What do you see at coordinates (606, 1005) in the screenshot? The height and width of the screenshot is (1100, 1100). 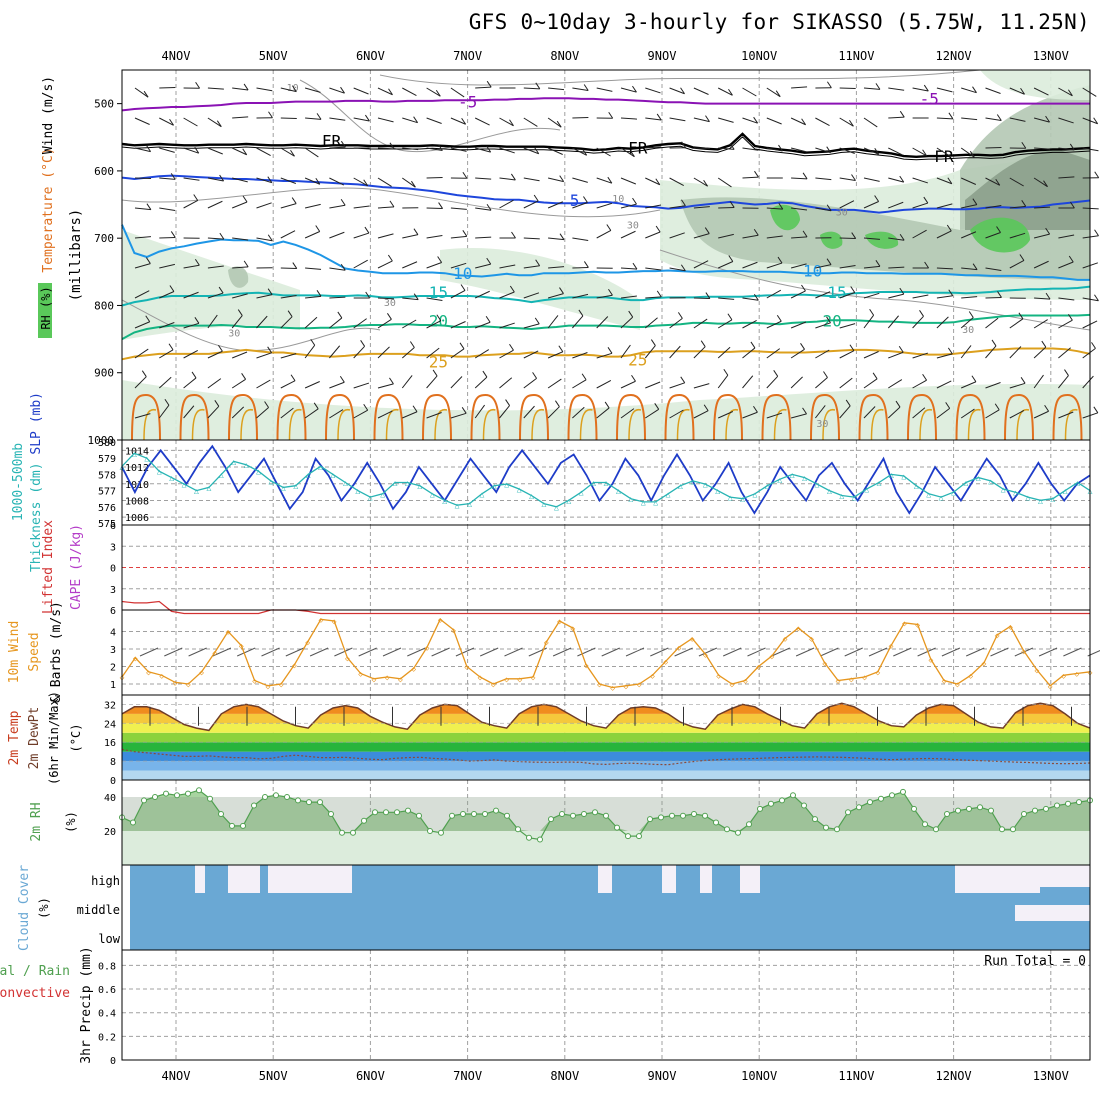 I see `panel-frame` at bounding box center [606, 1005].